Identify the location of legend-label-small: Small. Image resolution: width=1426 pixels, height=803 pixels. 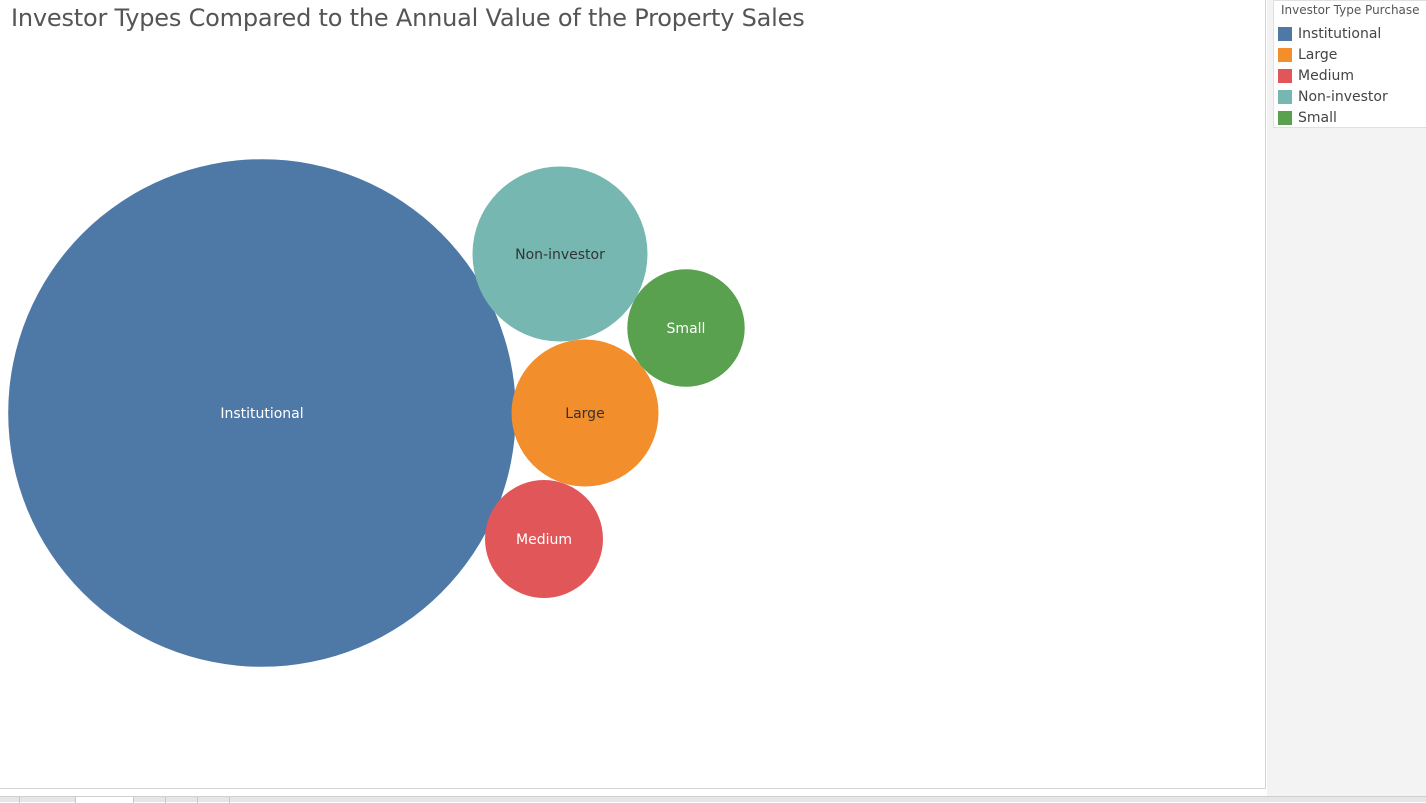
(1317, 118).